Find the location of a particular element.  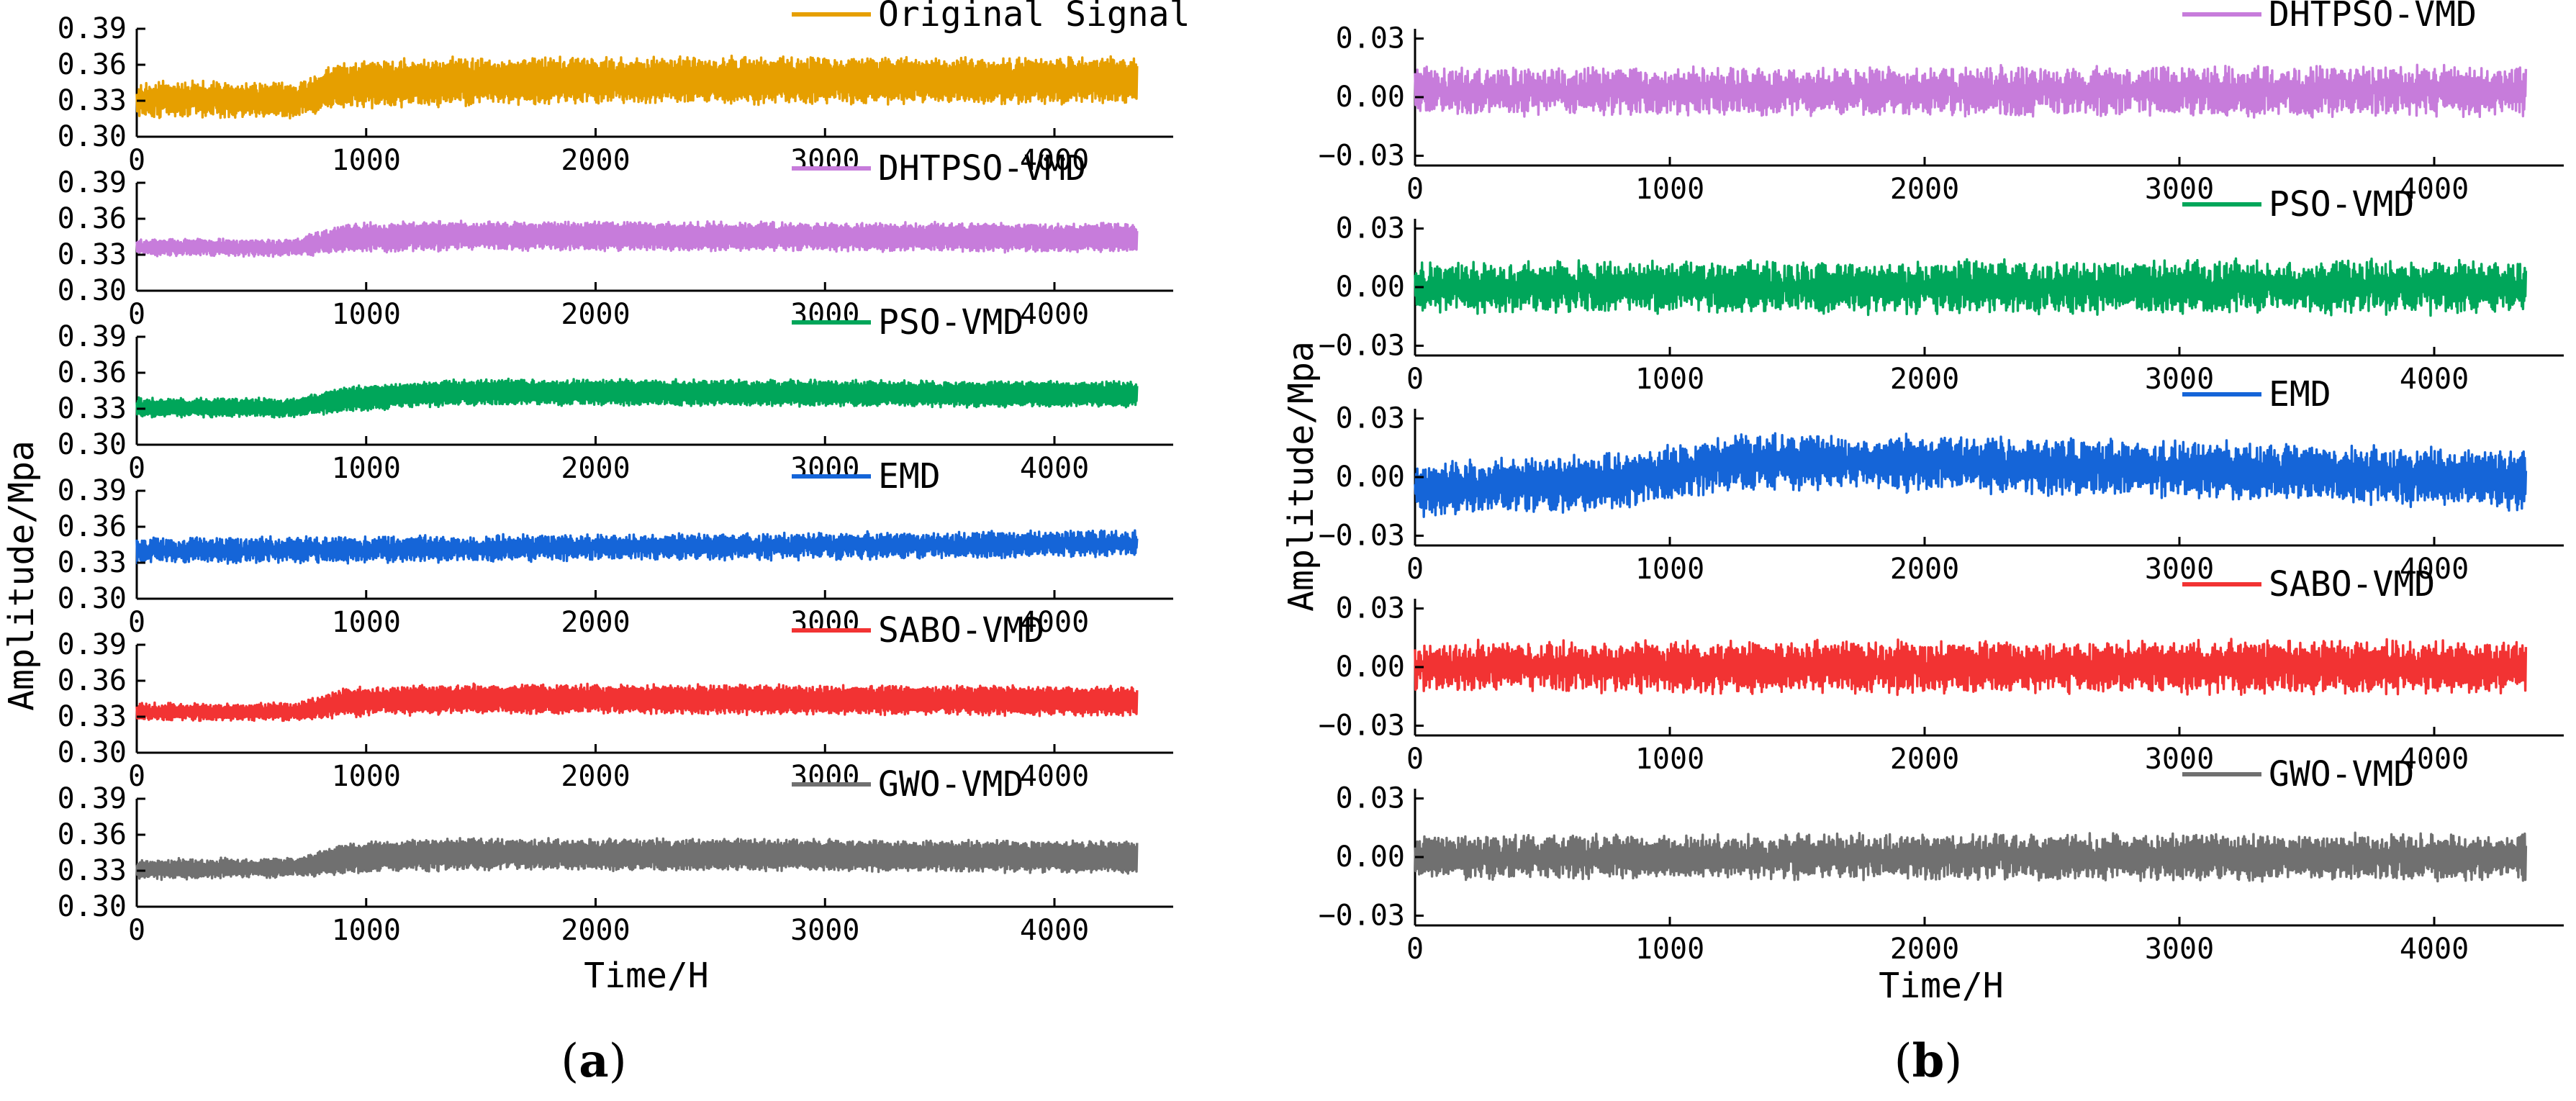

panel-b-letter: b is located at coordinates (1929, 1061).